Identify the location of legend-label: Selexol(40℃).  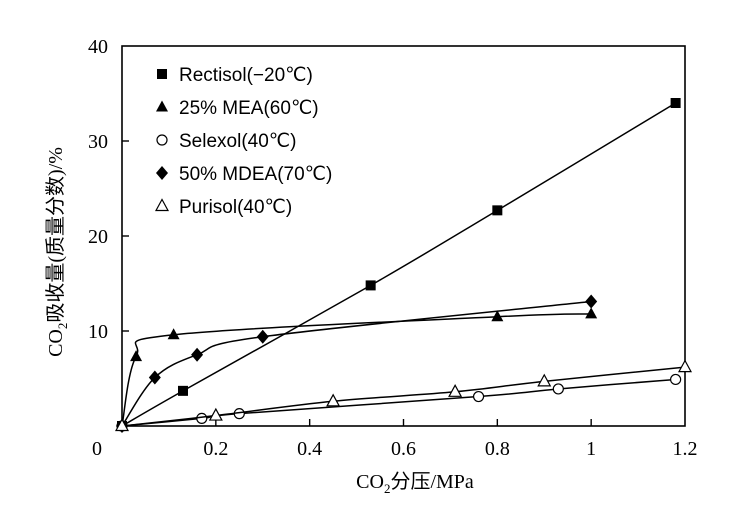
(237, 141).